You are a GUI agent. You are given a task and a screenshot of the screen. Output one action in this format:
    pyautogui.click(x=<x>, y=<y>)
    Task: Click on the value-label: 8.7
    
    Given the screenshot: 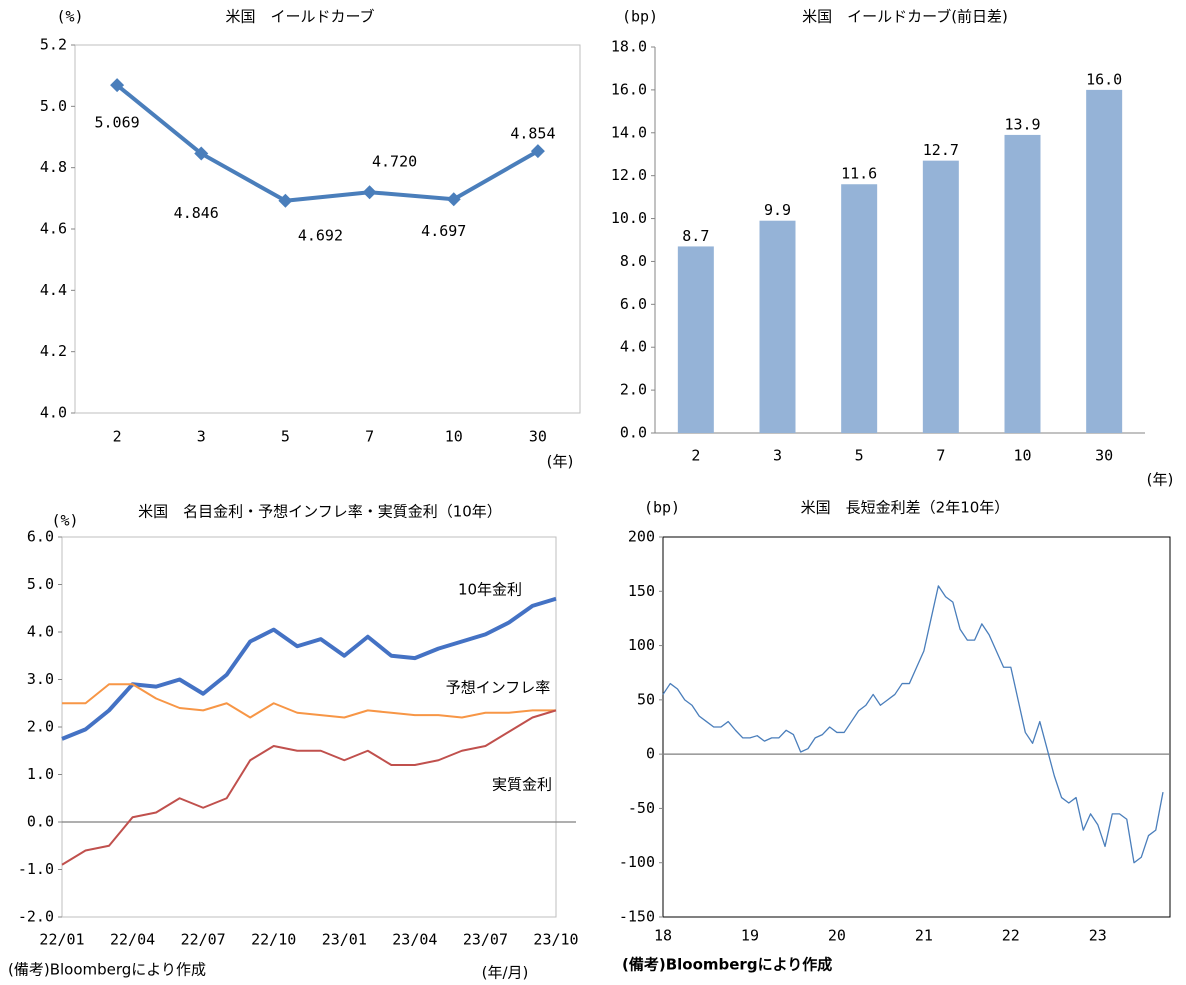 What is the action you would take?
    pyautogui.click(x=695, y=236)
    